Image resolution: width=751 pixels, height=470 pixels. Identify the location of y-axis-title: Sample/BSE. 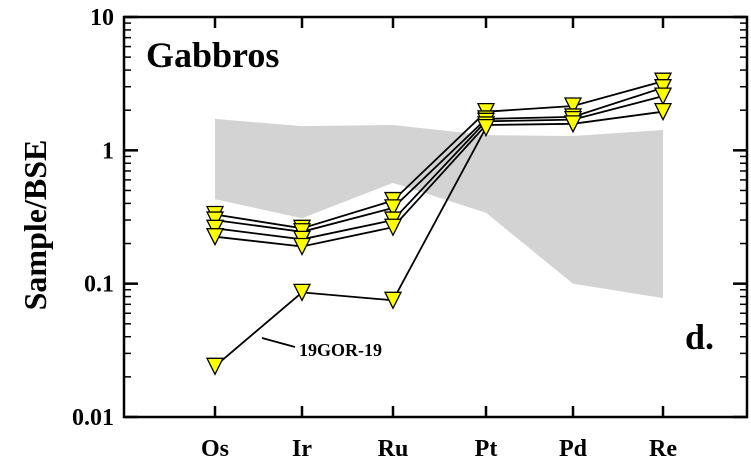
(35, 225).